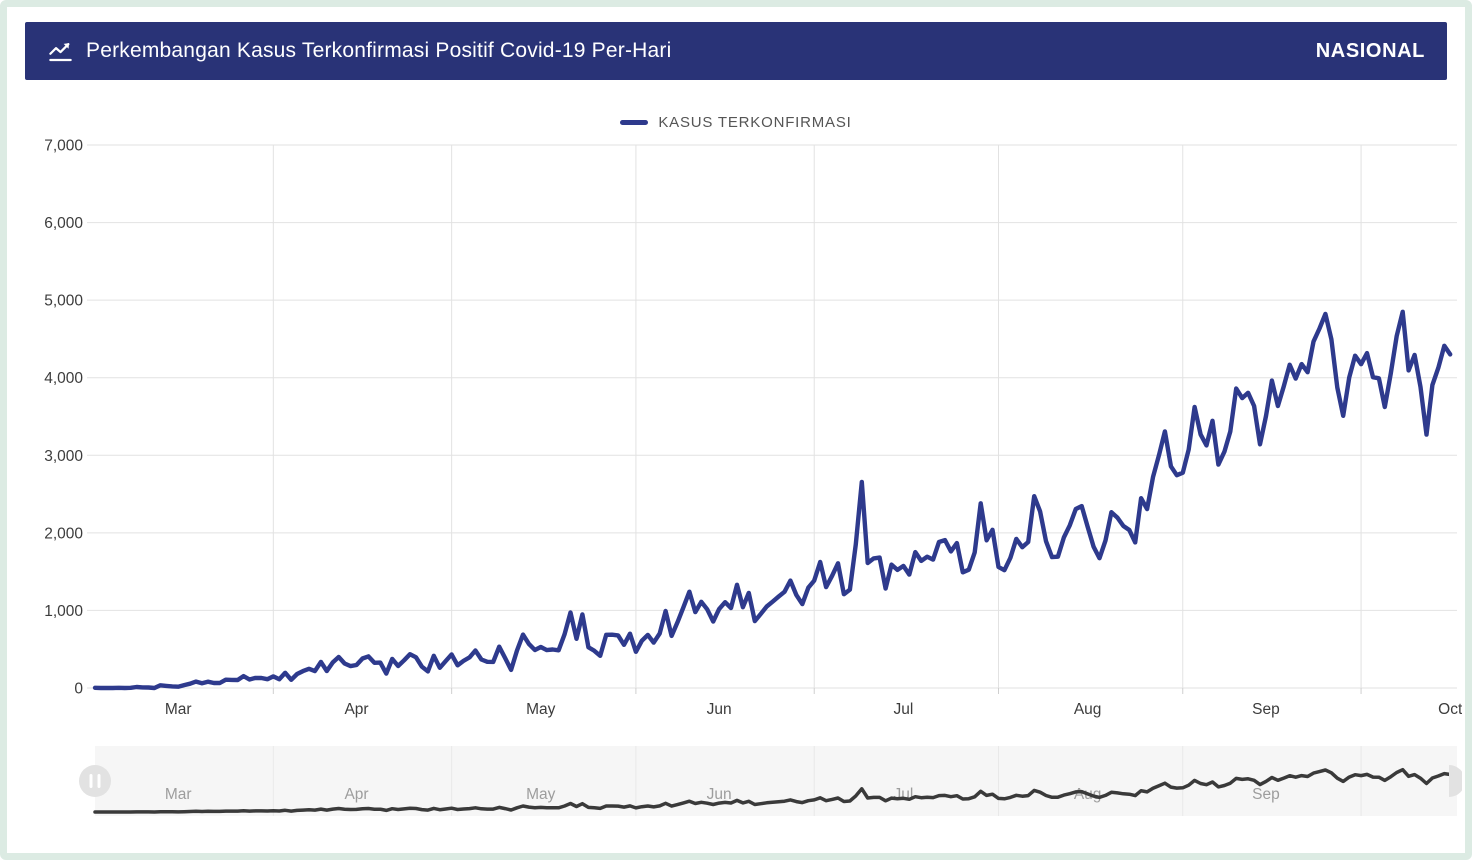  What do you see at coordinates (63, 533) in the screenshot?
I see `y-axis-tick-label: 2,000` at bounding box center [63, 533].